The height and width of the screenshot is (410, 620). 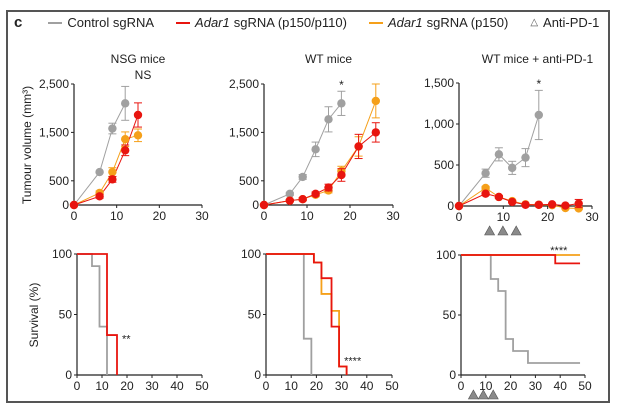 What do you see at coordinates (101, 22) in the screenshot?
I see `legend-item-control: Control sgRNA` at bounding box center [101, 22].